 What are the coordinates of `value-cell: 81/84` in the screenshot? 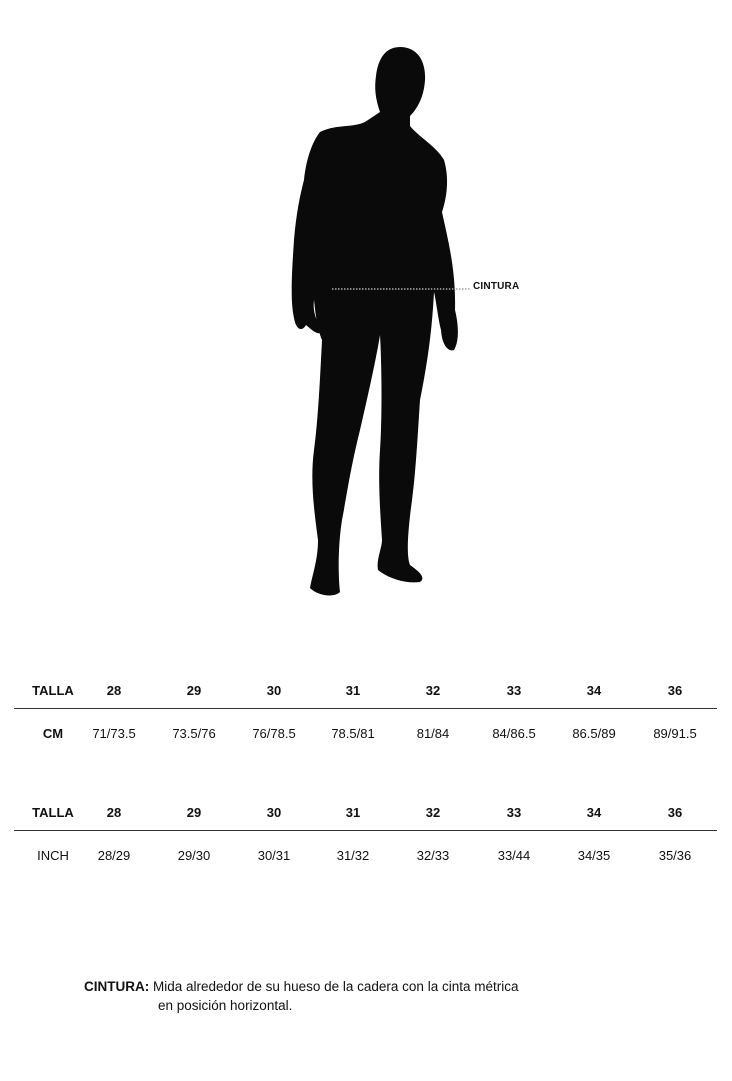 It's located at (433, 733).